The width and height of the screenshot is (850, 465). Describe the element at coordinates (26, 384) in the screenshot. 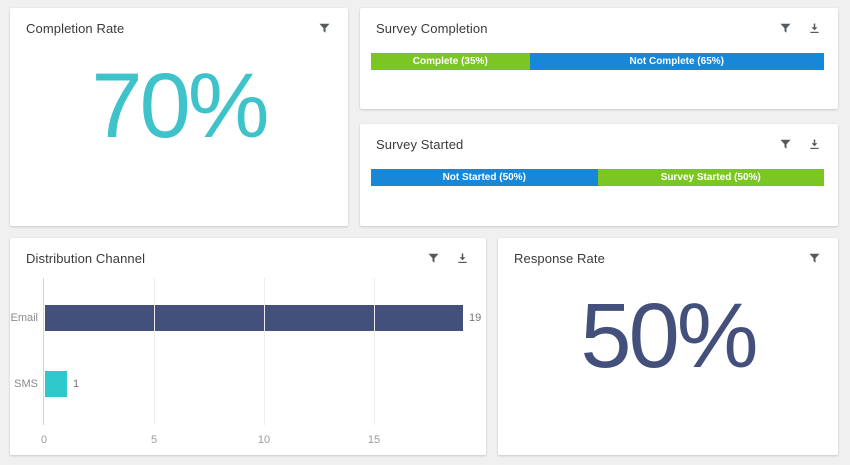

I see `category-label-sms: SMS` at that location.